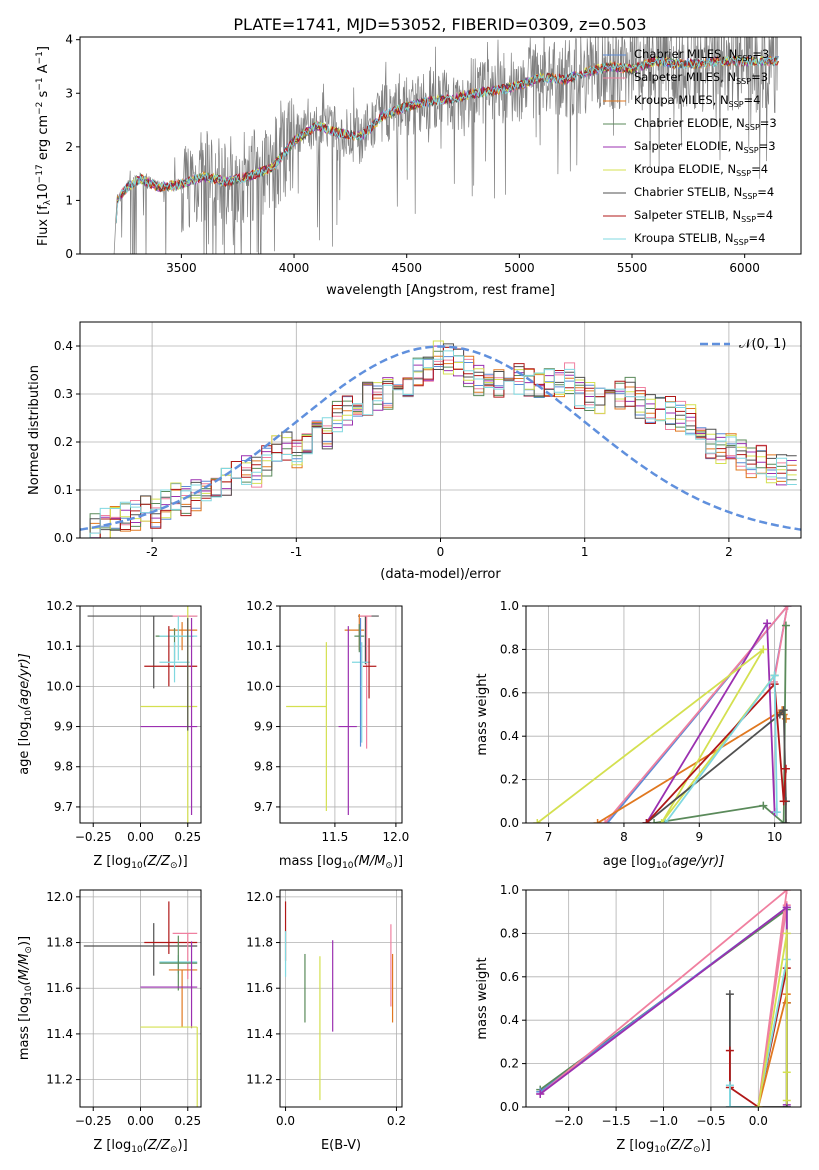 This screenshot has height=1170, width=819. I want to click on histogram-kroupa_miles, so click(438, 446).